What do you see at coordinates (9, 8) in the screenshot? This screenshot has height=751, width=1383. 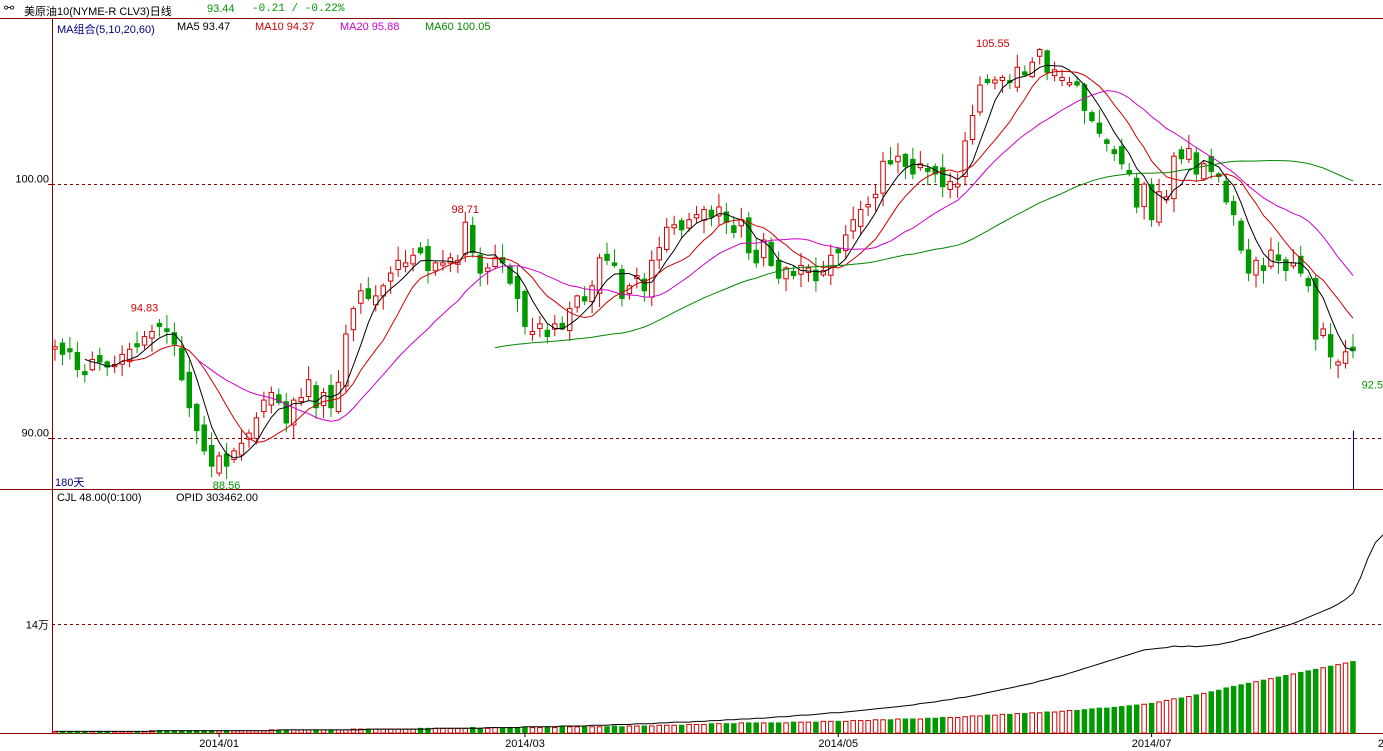 I see `link-icon: ⚯` at bounding box center [9, 8].